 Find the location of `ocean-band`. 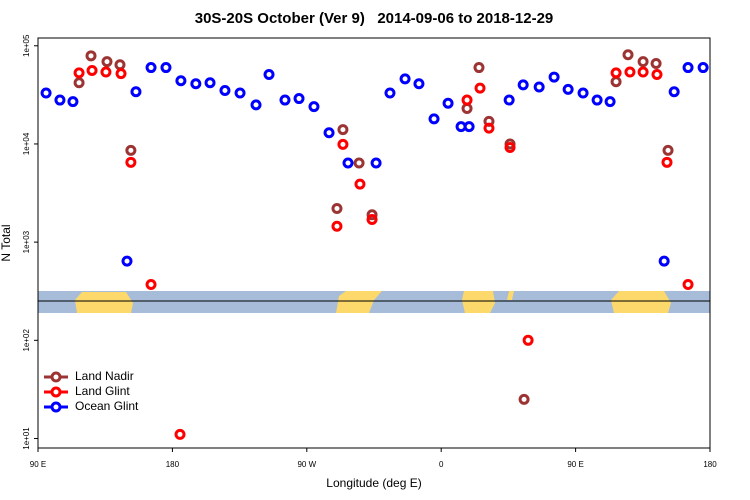

ocean-band is located at coordinates (374, 302).